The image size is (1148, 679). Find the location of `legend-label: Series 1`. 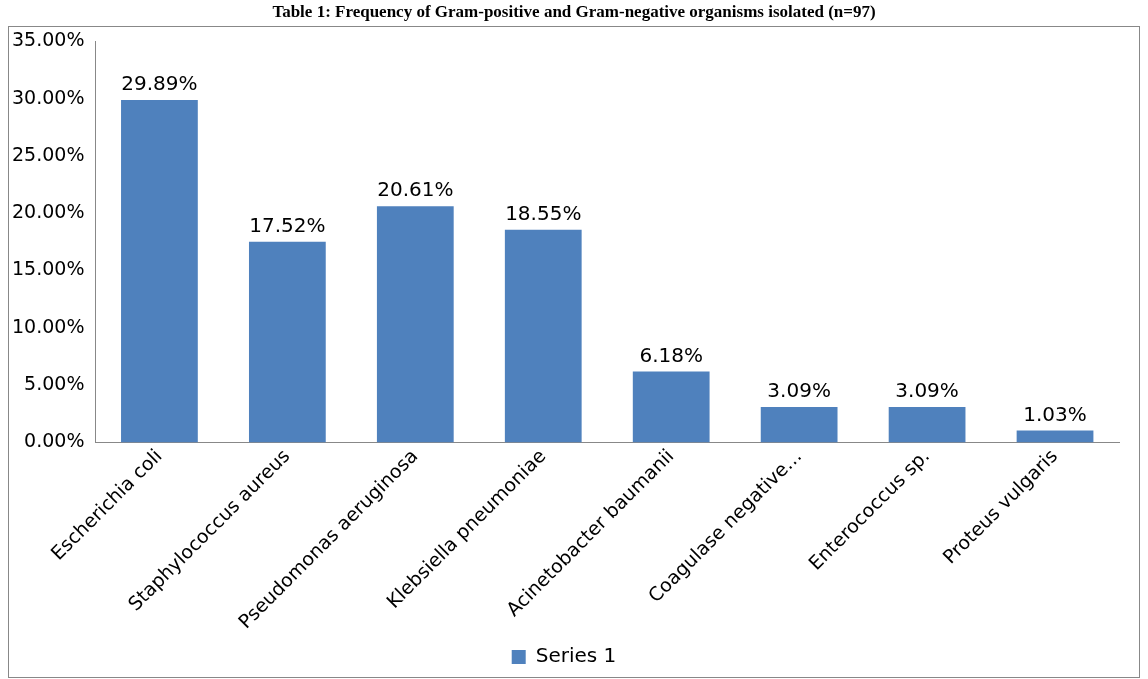

legend-label: Series 1 is located at coordinates (576, 655).